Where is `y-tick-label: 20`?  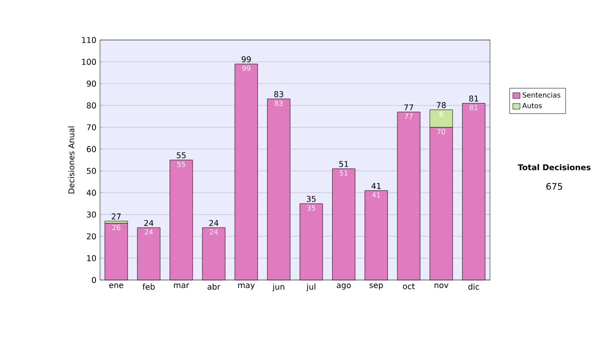 y-tick-label: 20 is located at coordinates (91, 236).